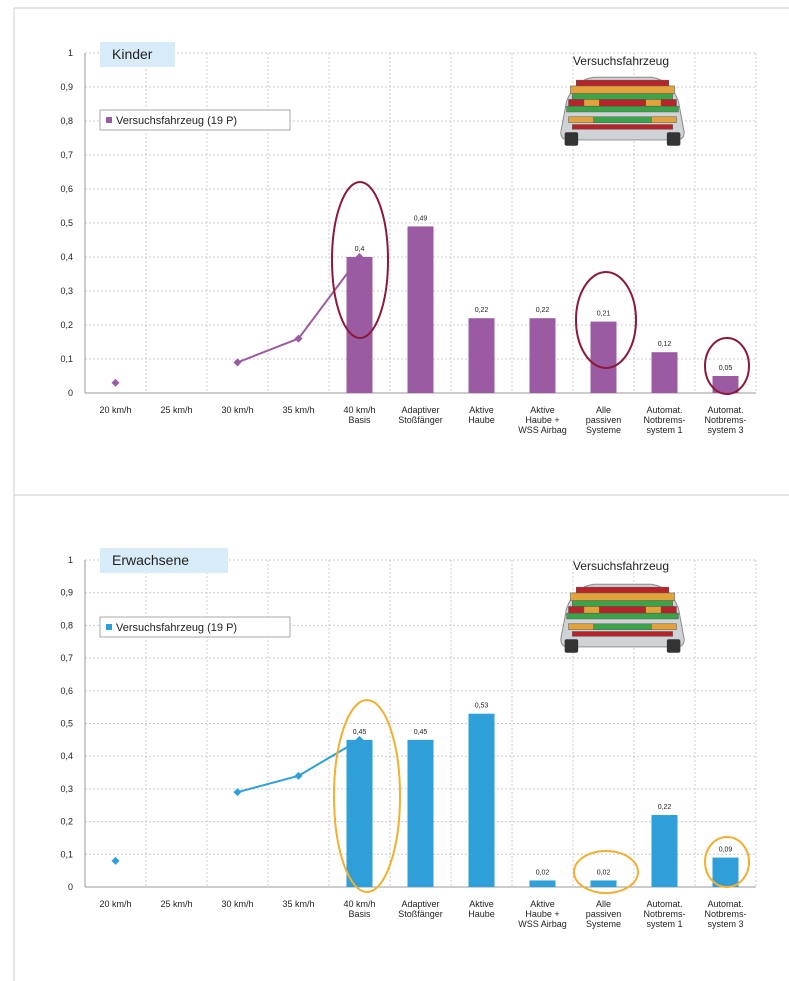 Image resolution: width=789 pixels, height=981 pixels. I want to click on value-label: 0,12, so click(665, 344).